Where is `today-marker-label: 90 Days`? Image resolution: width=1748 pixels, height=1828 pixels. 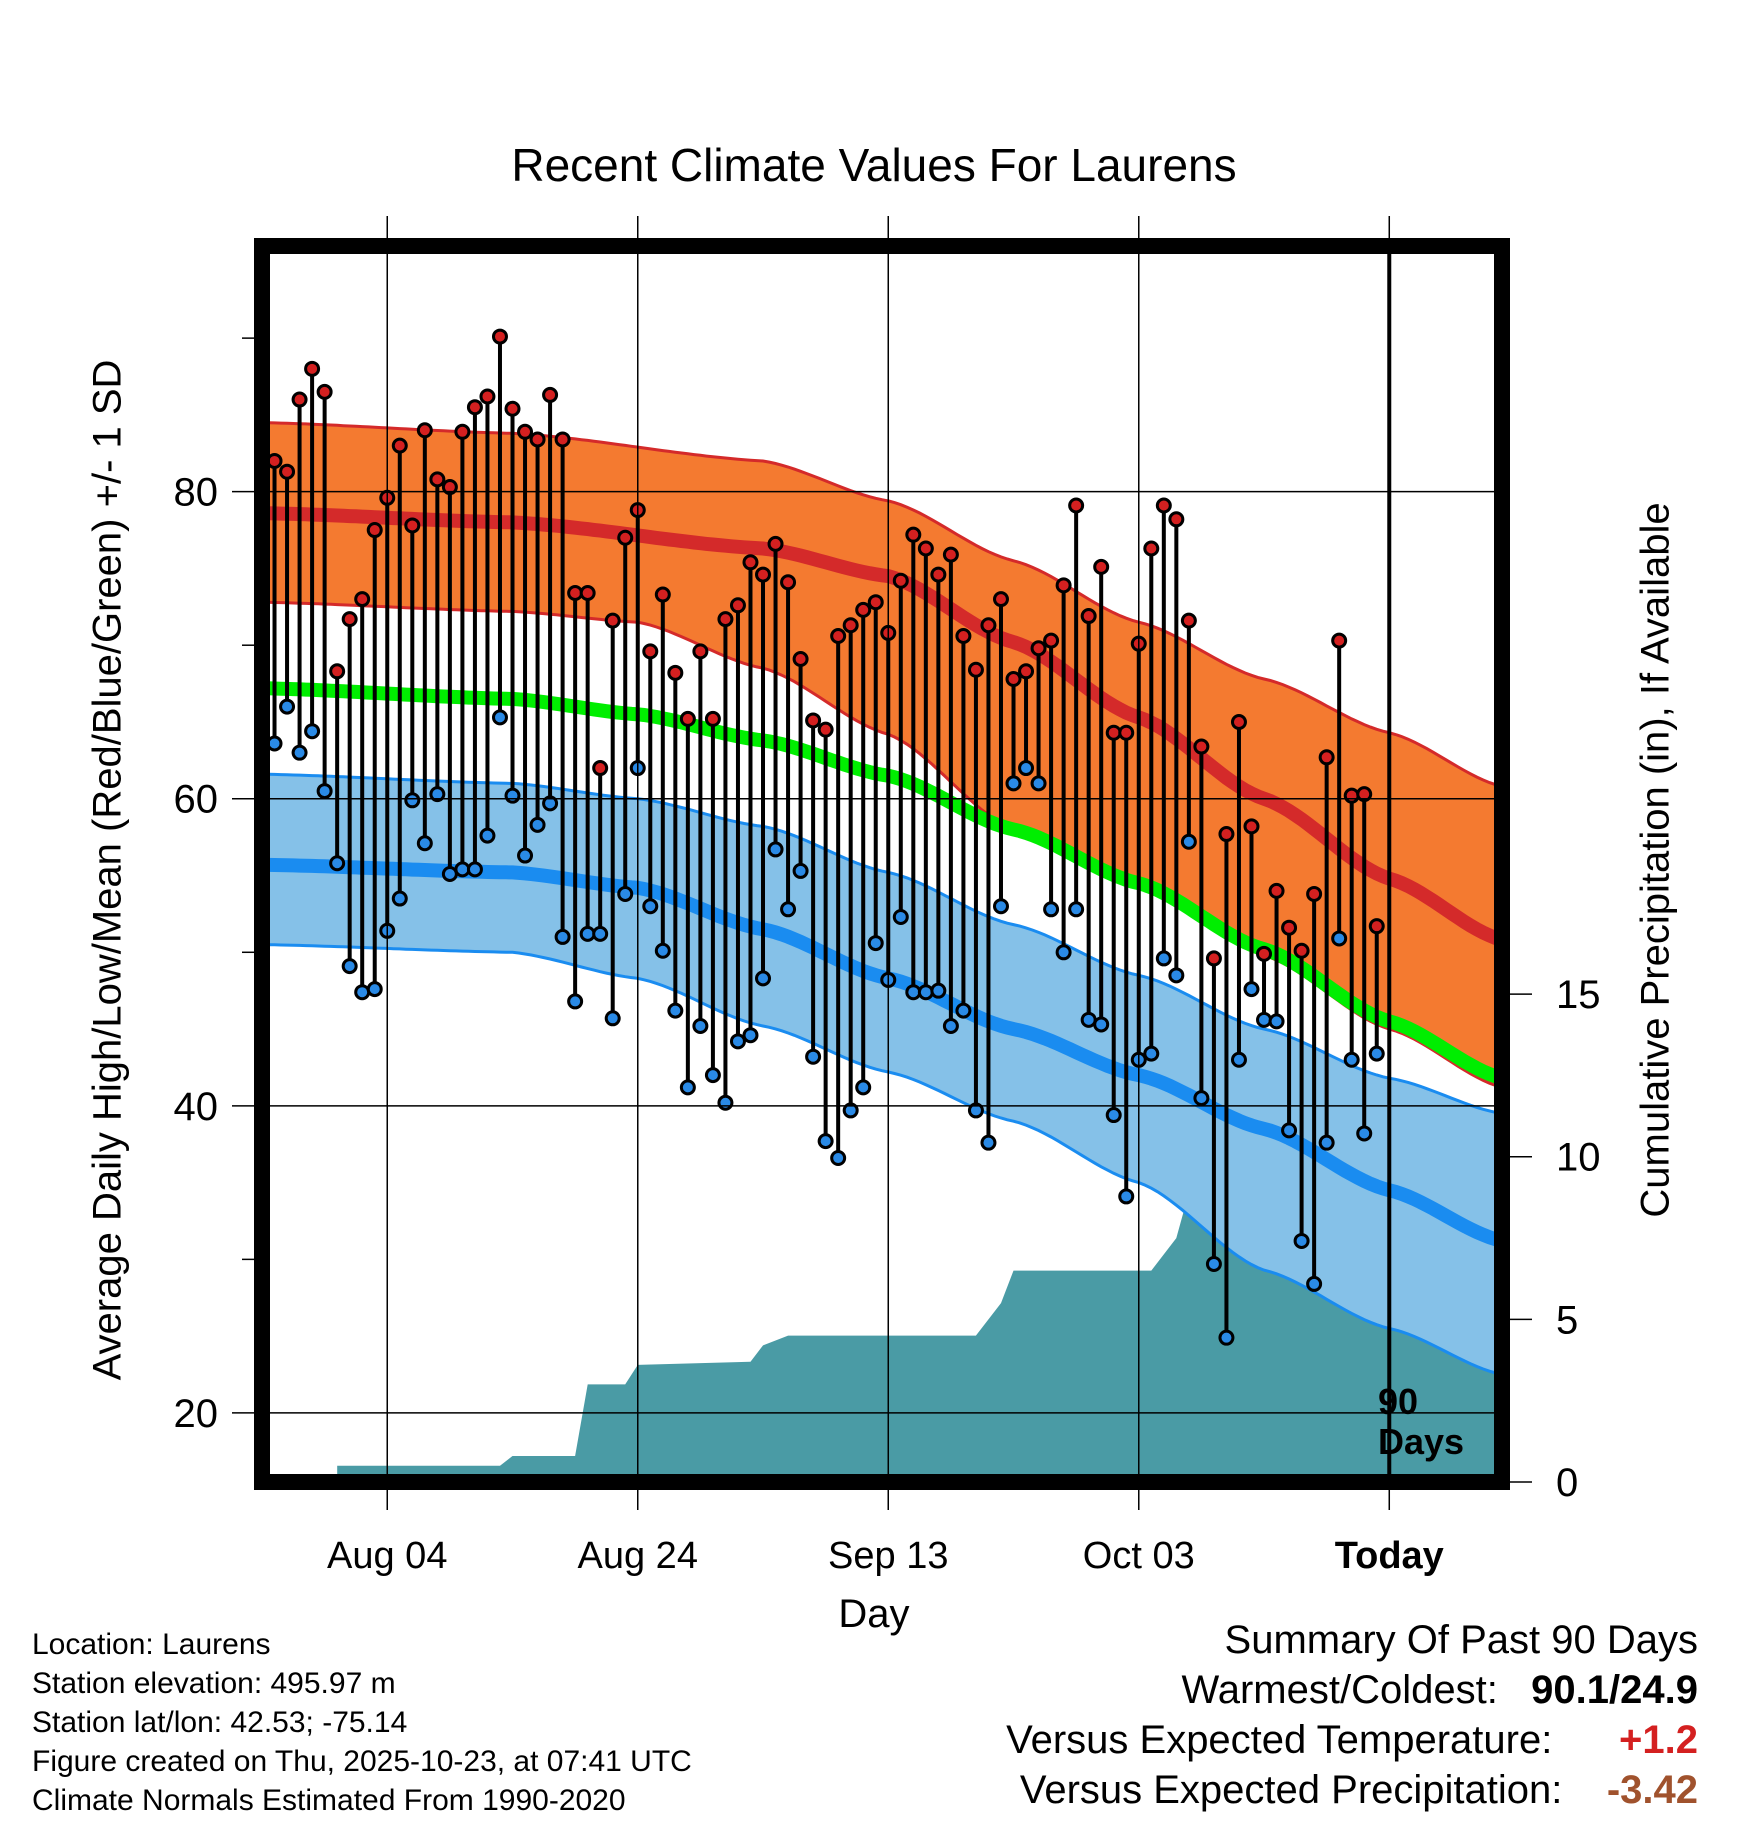
today-marker-label: 90 Days is located at coordinates (1421, 1421).